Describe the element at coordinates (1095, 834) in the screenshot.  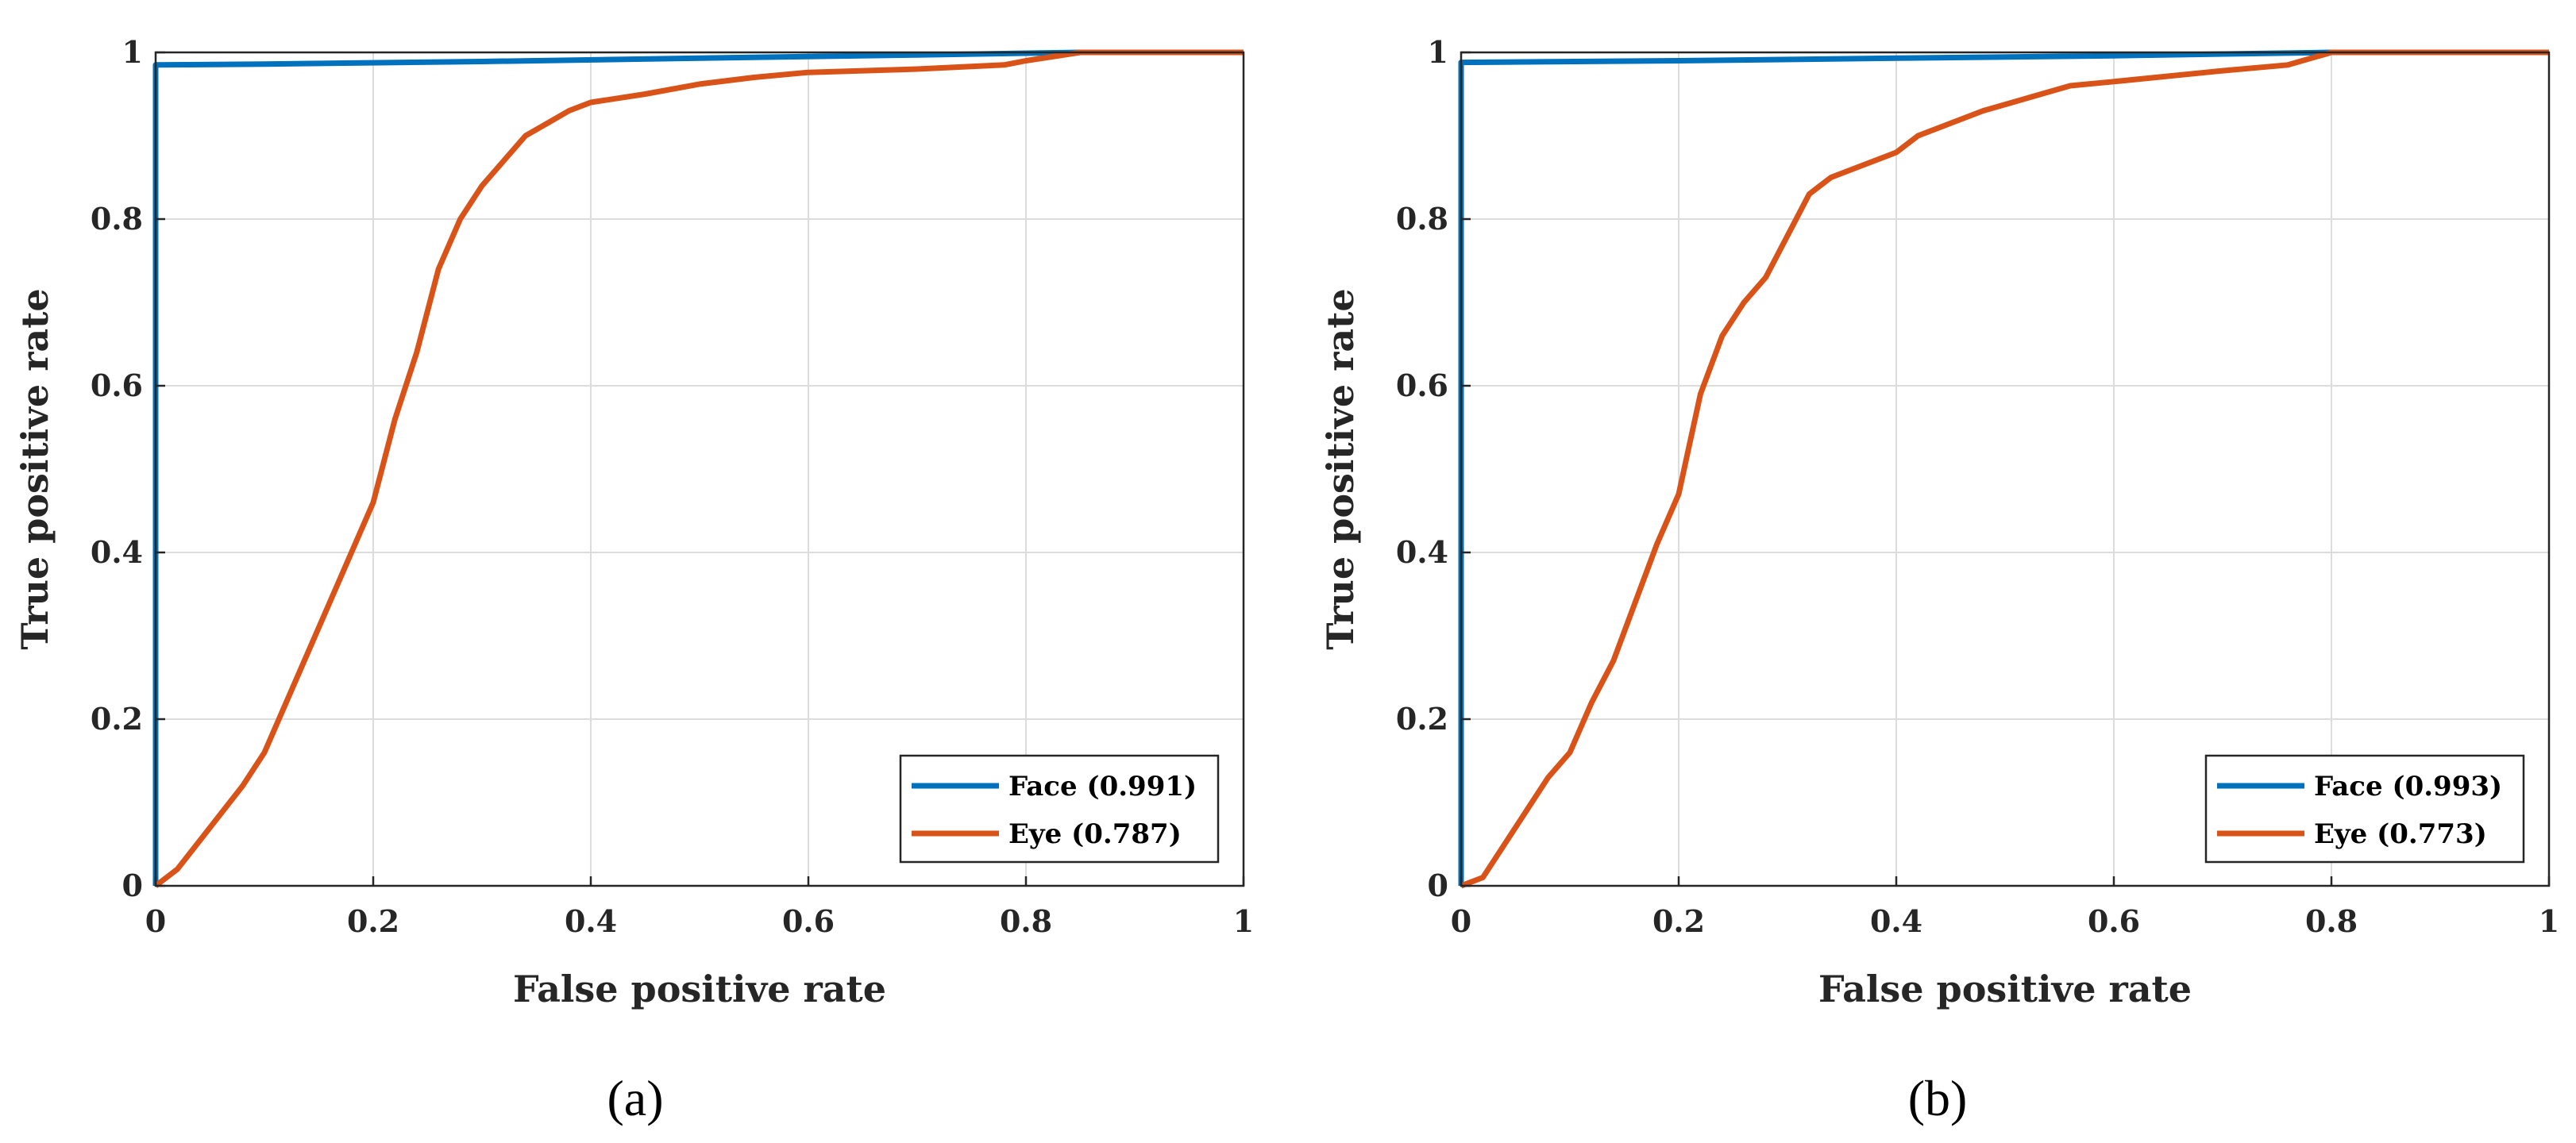
I see `legend-label-eye: Eye (0.787)` at that location.